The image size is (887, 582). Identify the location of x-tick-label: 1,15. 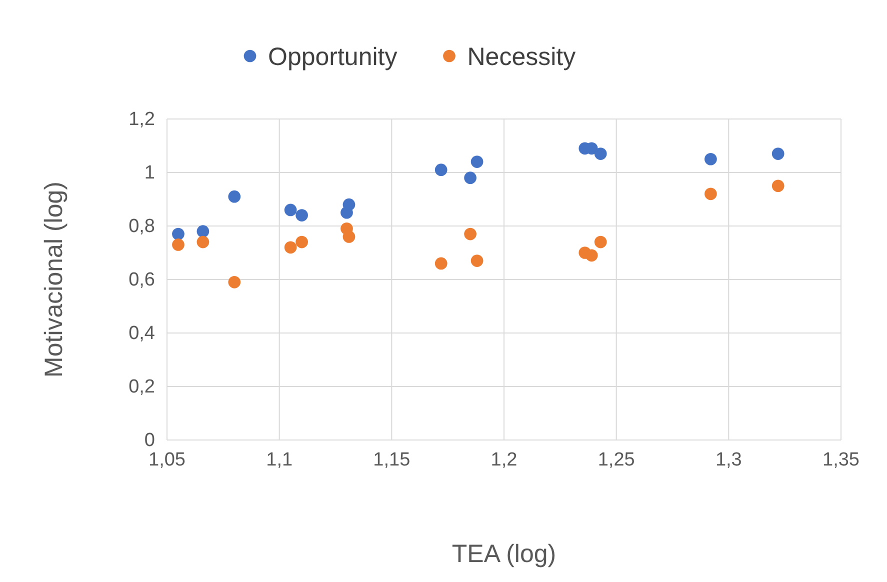
(391, 459).